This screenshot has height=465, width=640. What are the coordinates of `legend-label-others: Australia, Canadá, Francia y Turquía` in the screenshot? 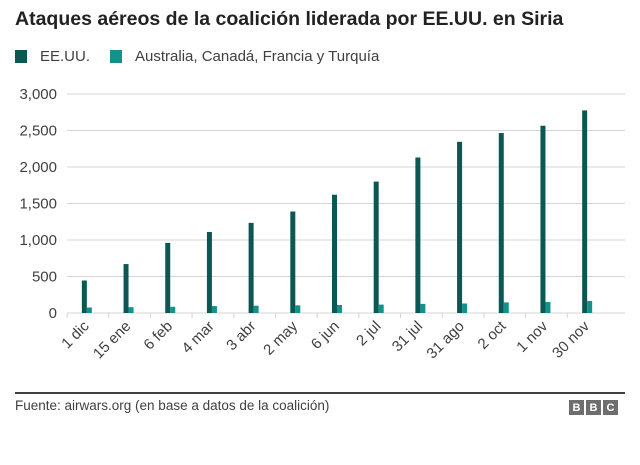 It's located at (257, 56).